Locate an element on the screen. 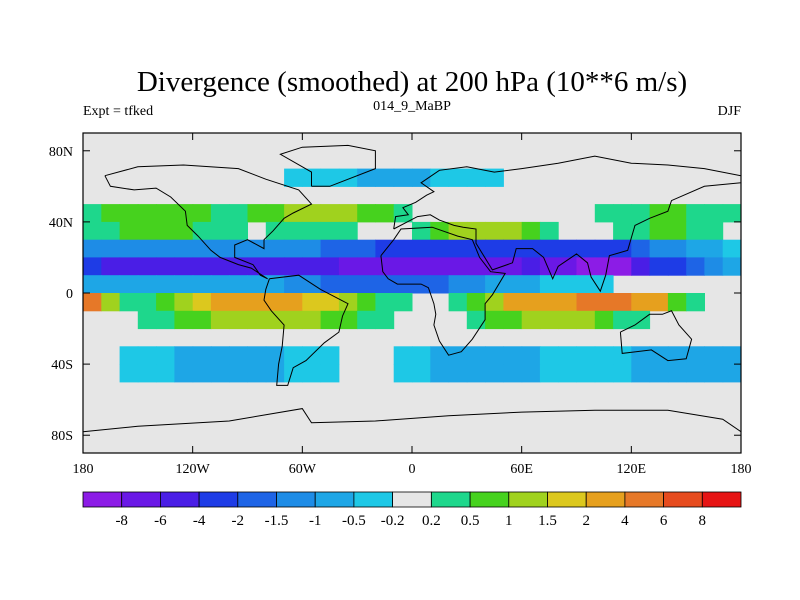 The height and width of the screenshot is (600, 800). colorbar-label: 4 is located at coordinates (625, 521).